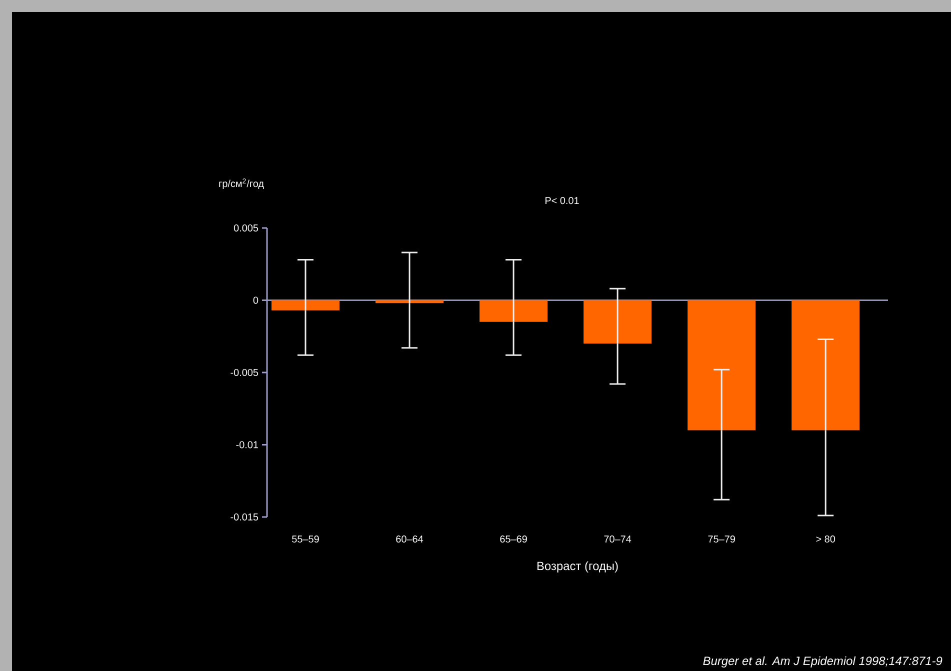 The width and height of the screenshot is (951, 671). I want to click on y-tick-label: 0.005, so click(246, 228).